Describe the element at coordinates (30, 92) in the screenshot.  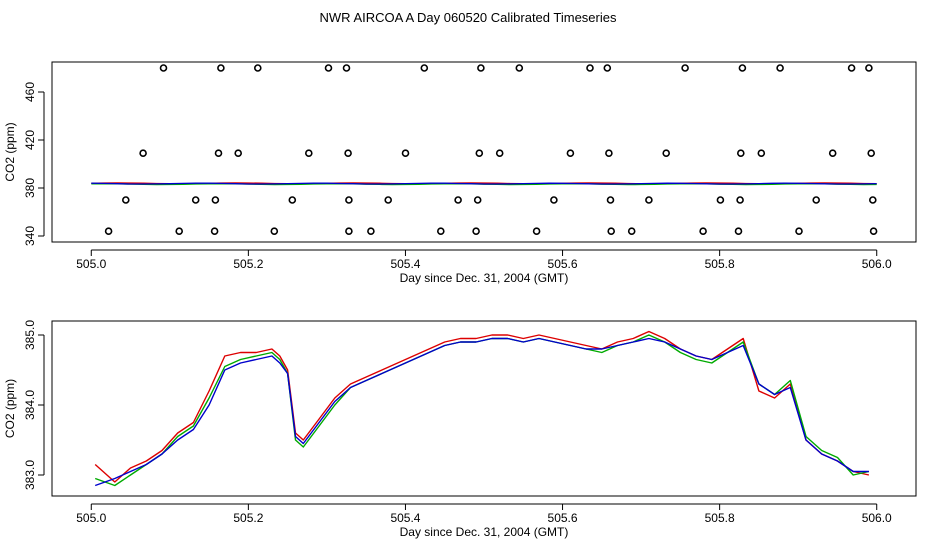
I see `y-tick-label: 460` at that location.